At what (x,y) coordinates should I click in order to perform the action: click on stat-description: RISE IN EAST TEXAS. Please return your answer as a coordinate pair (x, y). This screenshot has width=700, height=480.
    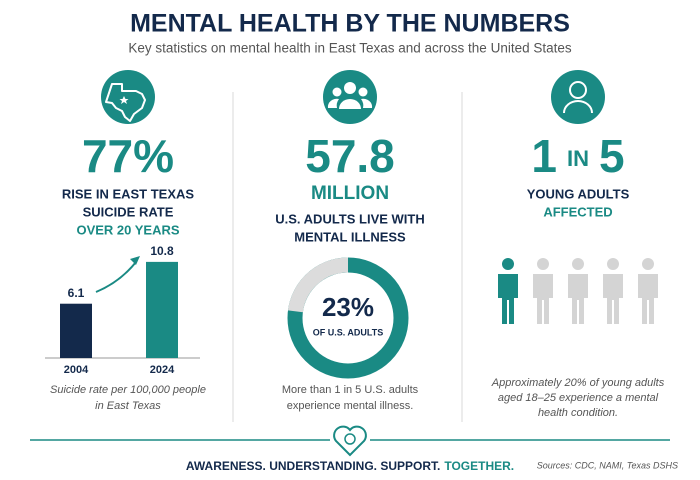
    Looking at the image, I should click on (128, 193).